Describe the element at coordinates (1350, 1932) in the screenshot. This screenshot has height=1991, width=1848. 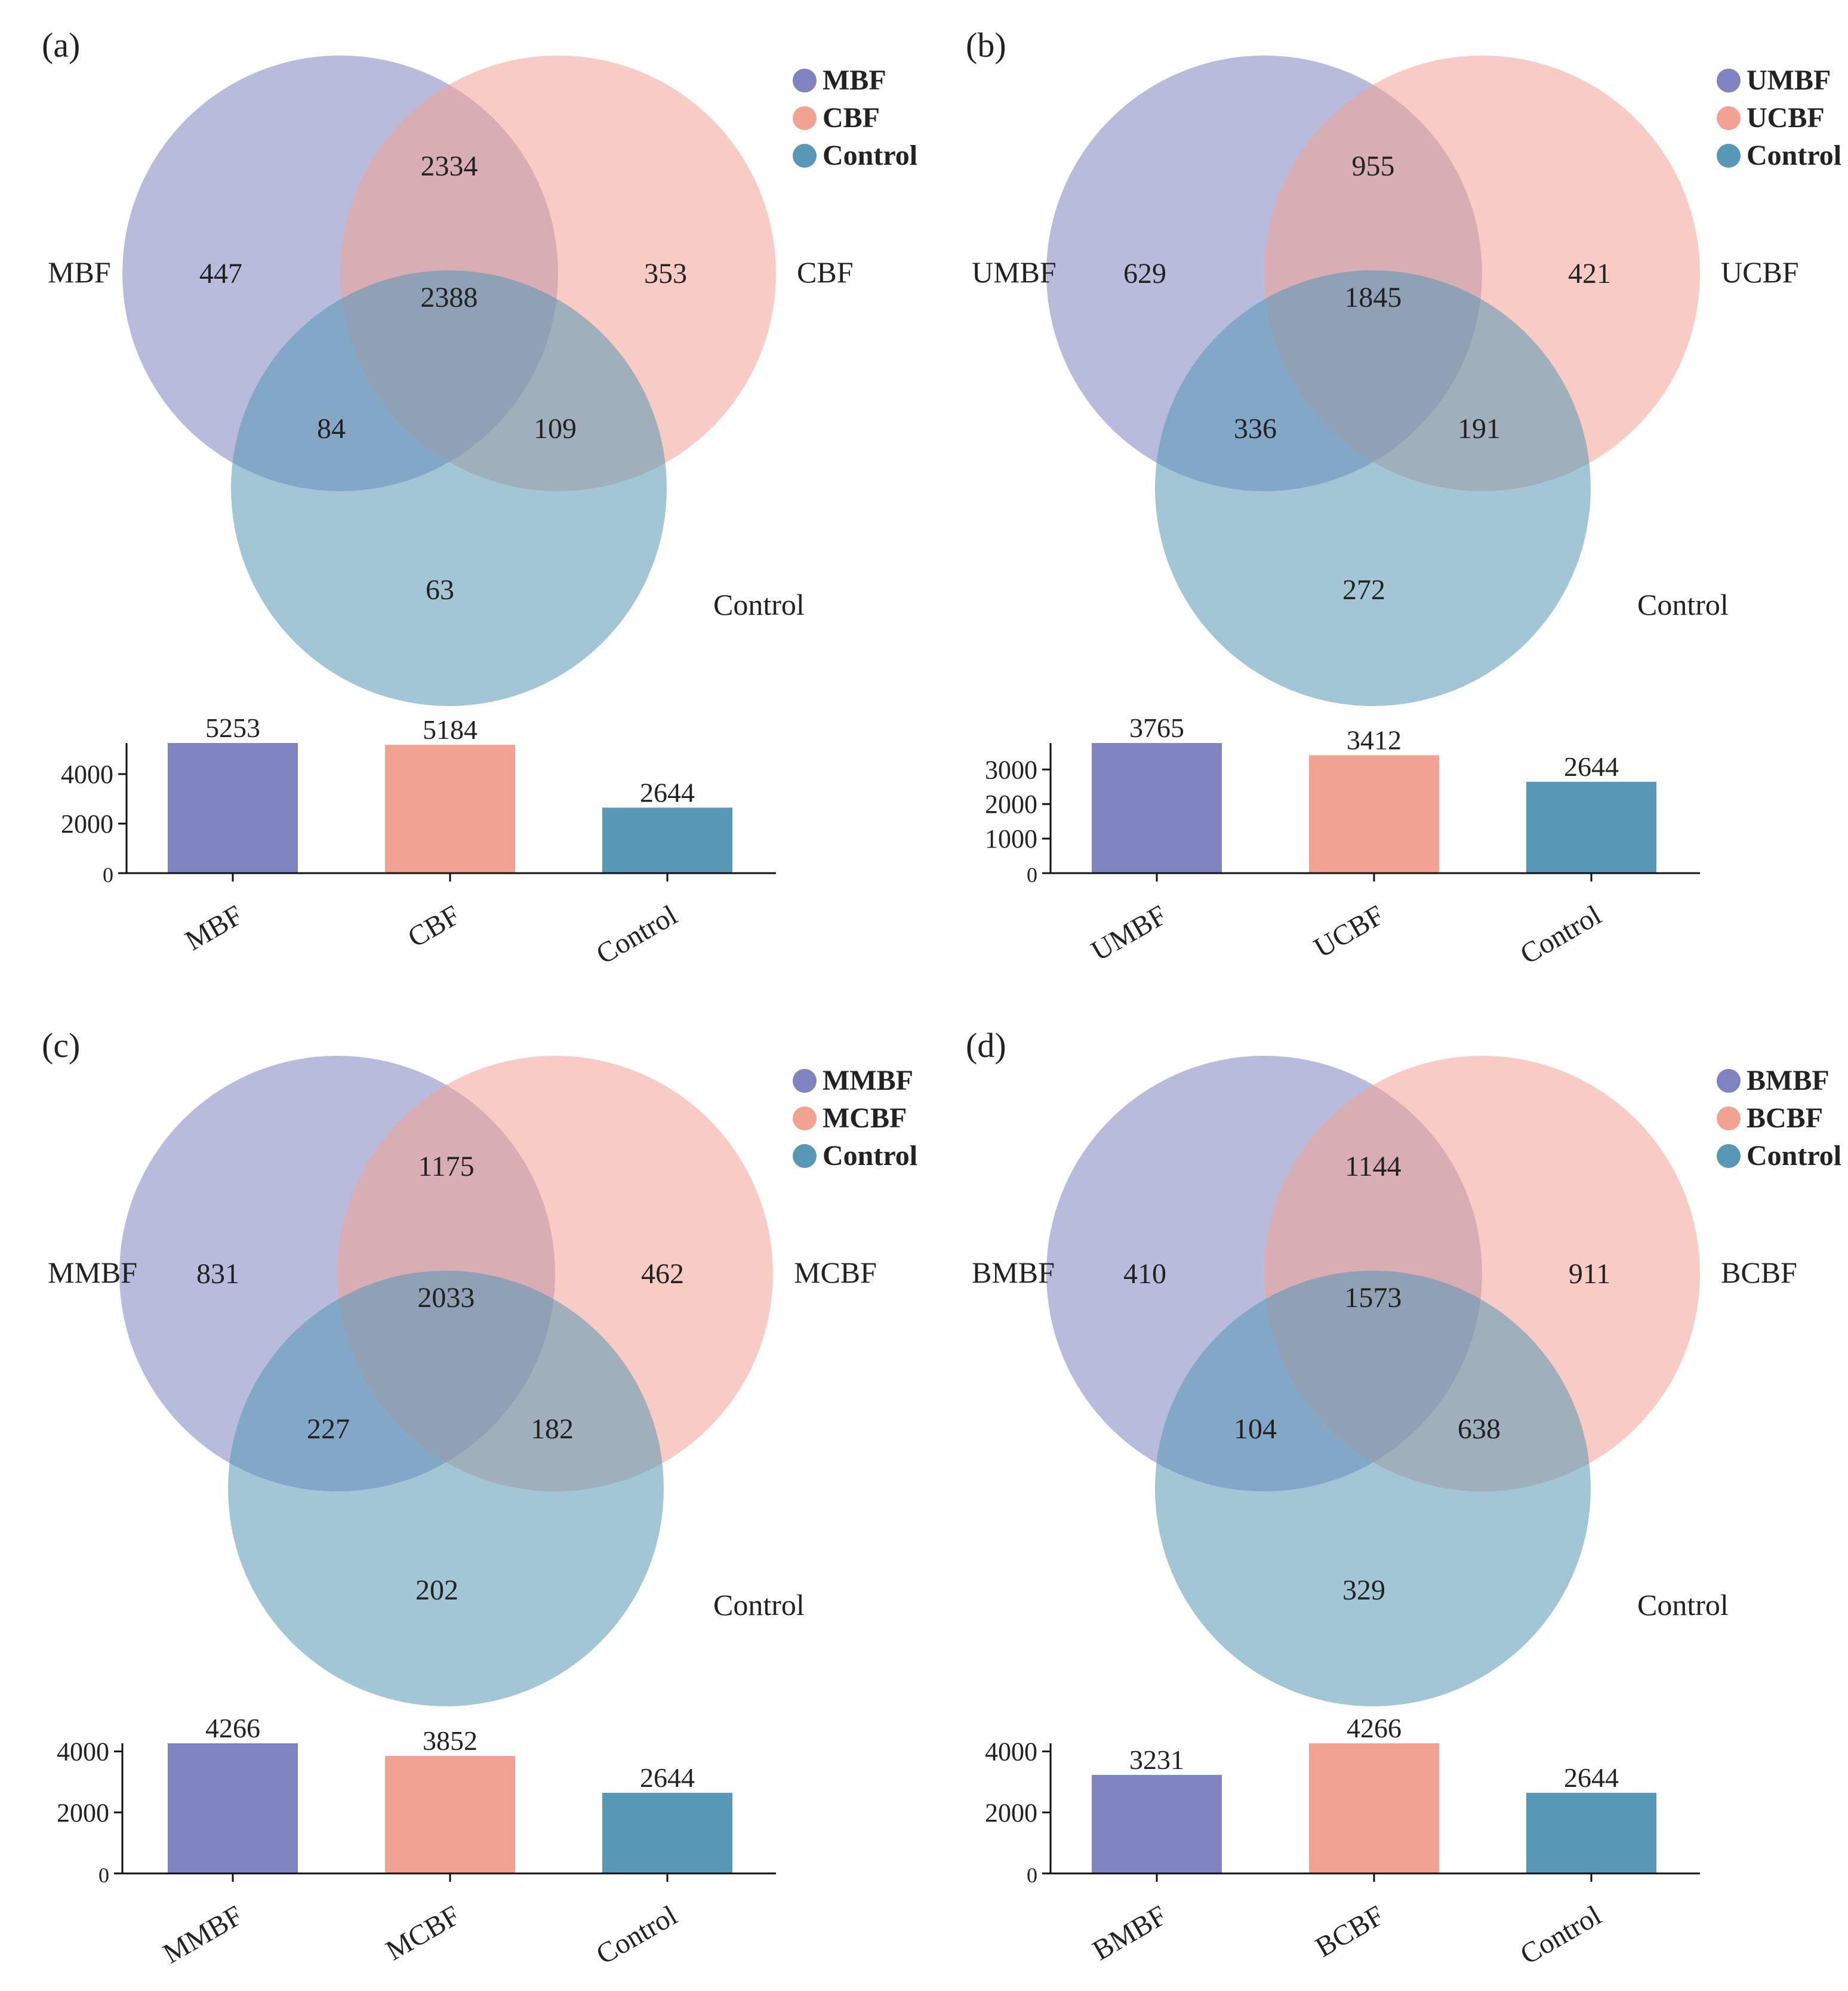
I see `x-category-label-2: BCBF` at that location.